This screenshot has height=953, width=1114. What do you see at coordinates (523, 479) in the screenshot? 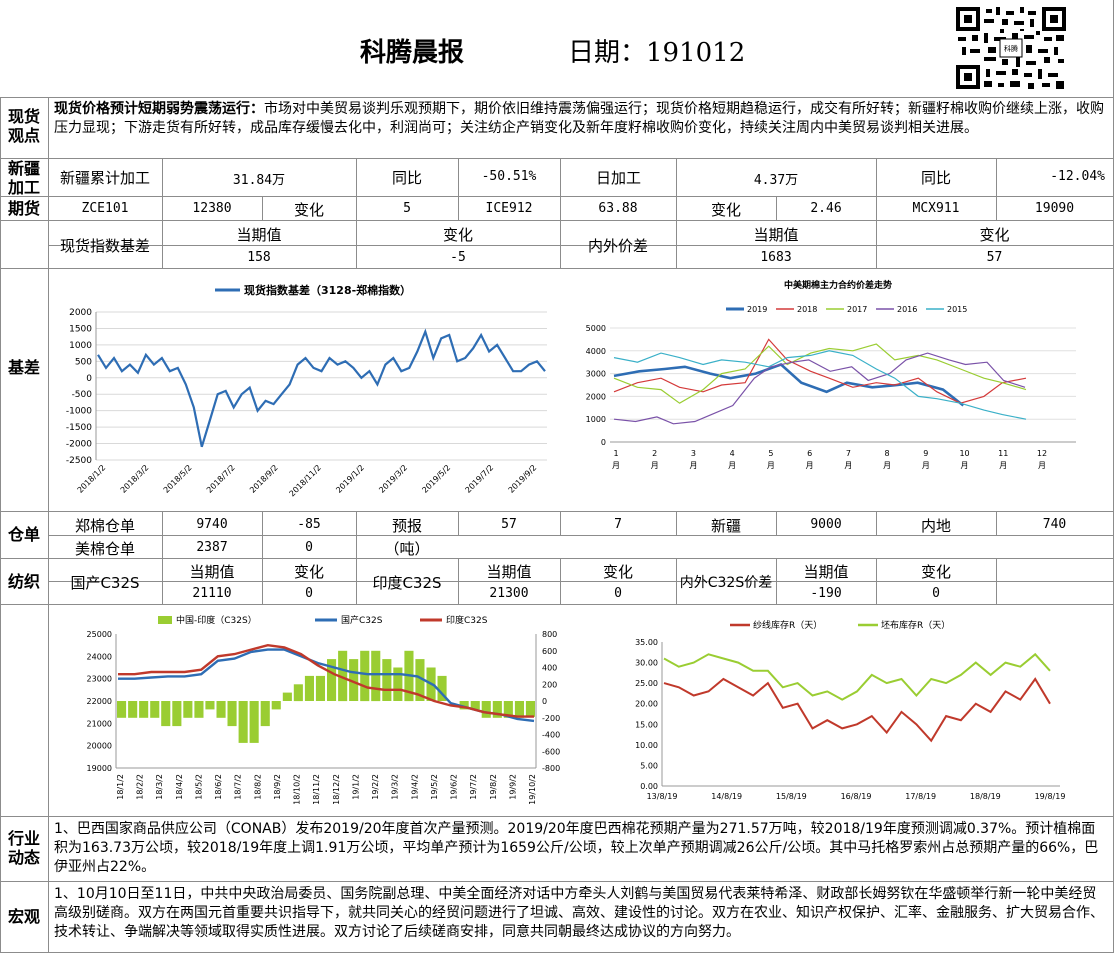
I see `x-tick-label: 2019/9/2` at bounding box center [523, 479].